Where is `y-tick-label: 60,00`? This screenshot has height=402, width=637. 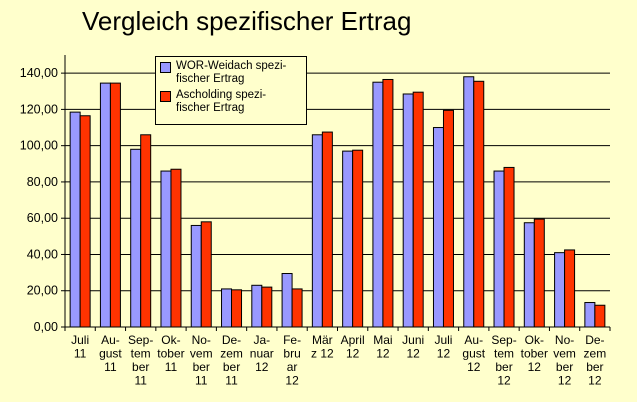 y-tick-label: 60,00 is located at coordinates (42, 218).